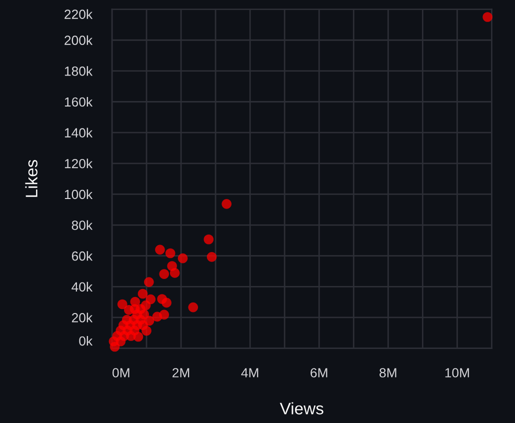 This screenshot has width=515, height=423. Describe the element at coordinates (78, 133) in the screenshot. I see `y-tick-label: 140k` at that location.